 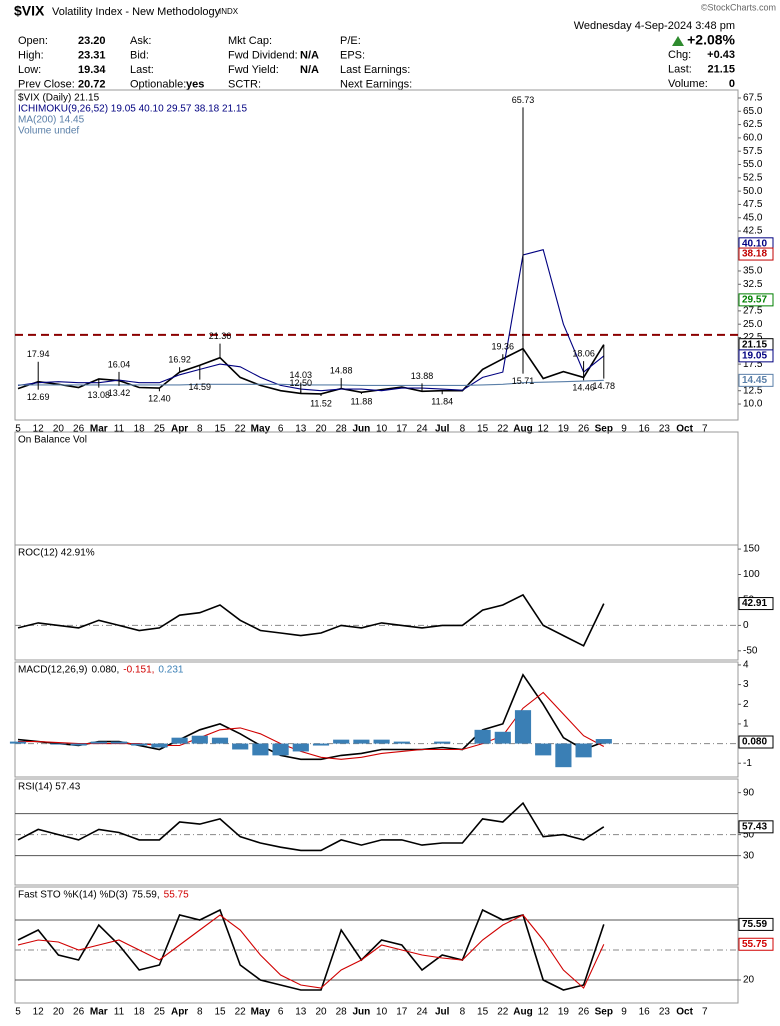 What do you see at coordinates (59, 98) in the screenshot?
I see `legend-entry: $VIX (Daily) 21.15` at bounding box center [59, 98].